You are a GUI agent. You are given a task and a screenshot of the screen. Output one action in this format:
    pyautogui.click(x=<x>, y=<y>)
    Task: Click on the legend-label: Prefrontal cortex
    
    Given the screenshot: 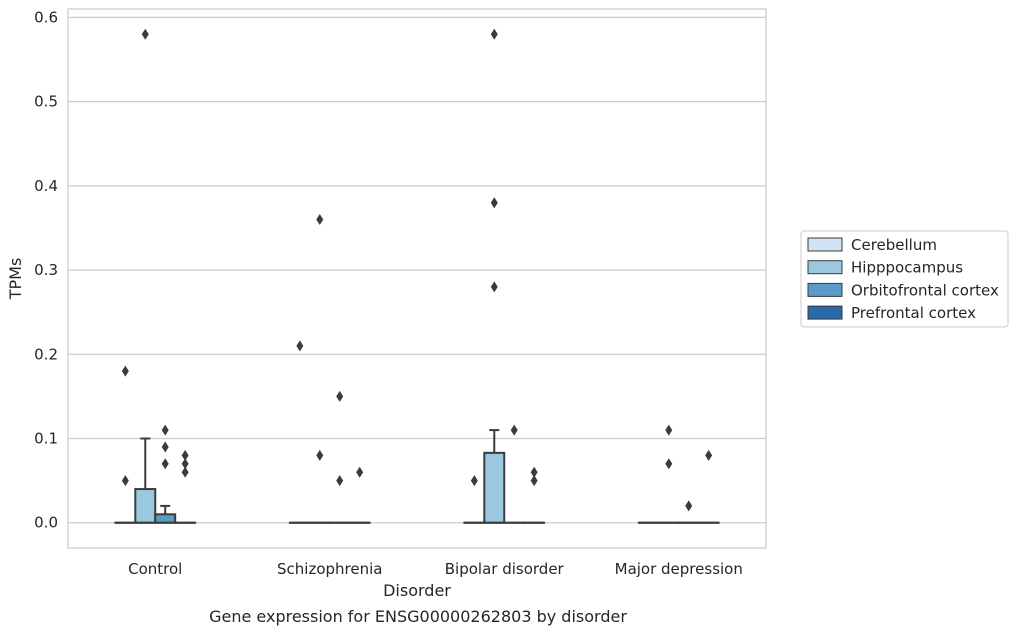 What is the action you would take?
    pyautogui.click(x=913, y=313)
    